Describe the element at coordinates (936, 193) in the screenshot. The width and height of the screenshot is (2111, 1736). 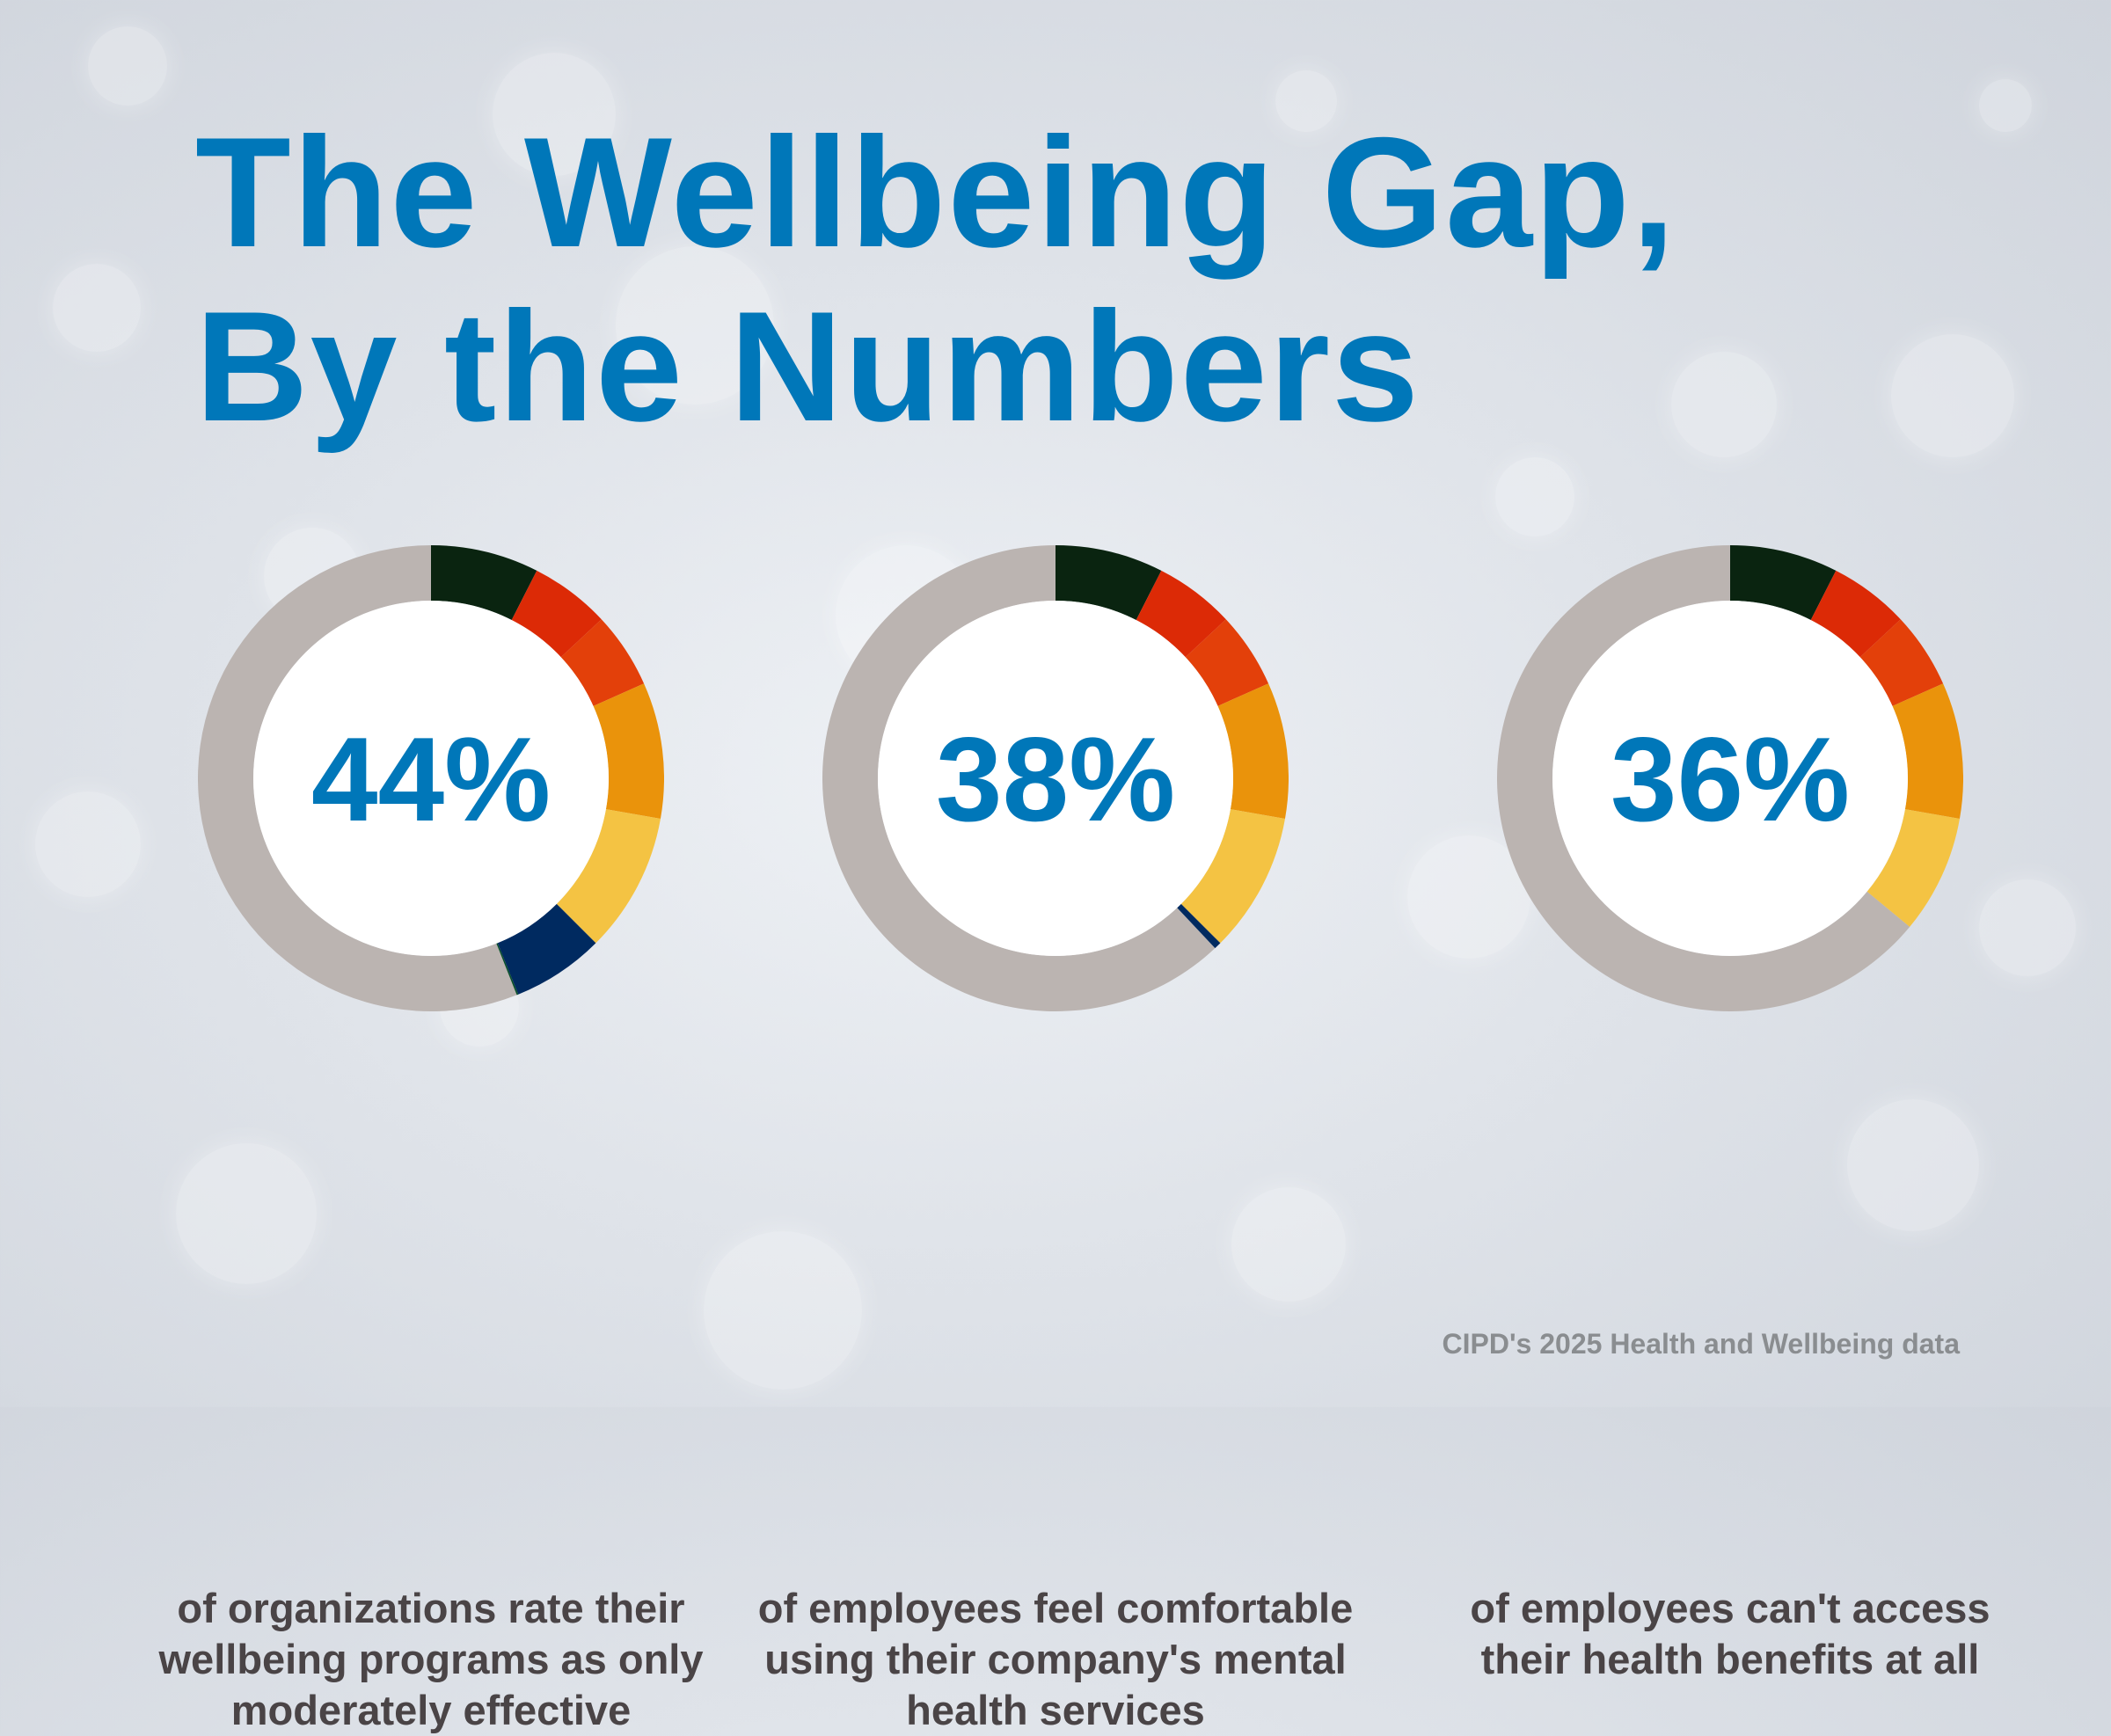
I see `title-line-1: The Wellbeing Gap,` at that location.